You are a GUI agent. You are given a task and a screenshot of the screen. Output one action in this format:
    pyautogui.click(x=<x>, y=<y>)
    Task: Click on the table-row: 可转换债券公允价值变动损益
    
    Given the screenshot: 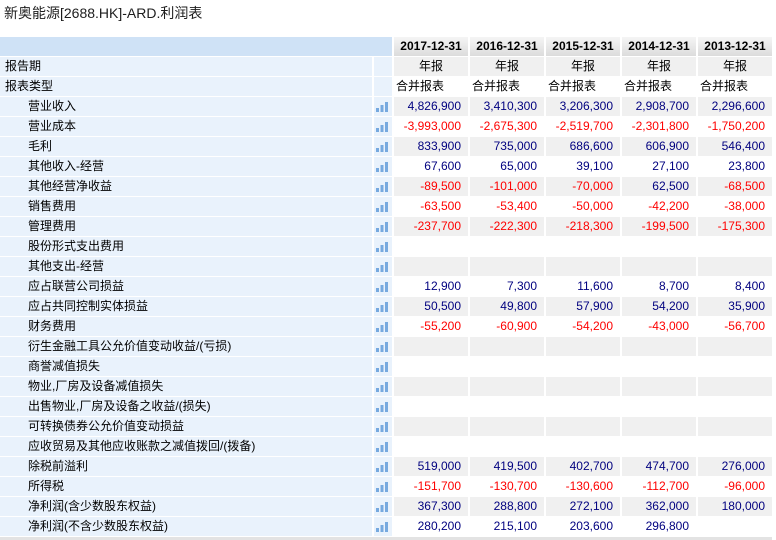 What is the action you would take?
    pyautogui.click(x=388, y=426)
    